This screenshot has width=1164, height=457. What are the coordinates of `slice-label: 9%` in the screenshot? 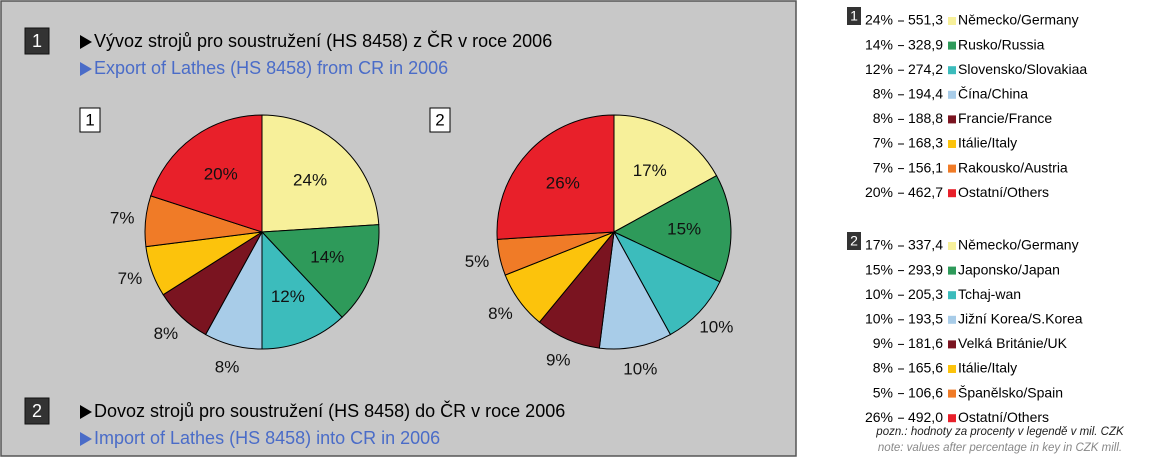 It's located at (558, 359).